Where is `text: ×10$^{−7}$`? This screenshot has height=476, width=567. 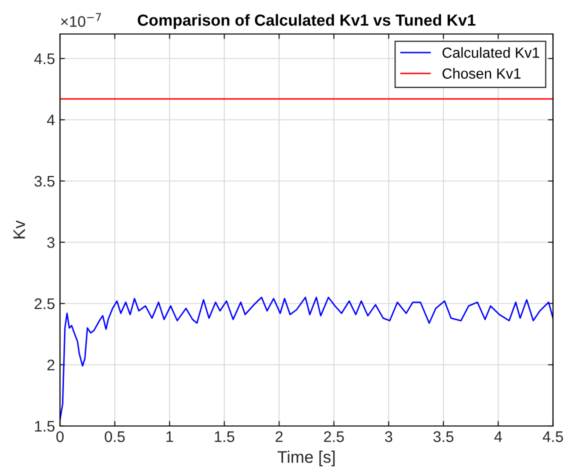
text: ×10$^{−7}$ is located at coordinates (81, 20).